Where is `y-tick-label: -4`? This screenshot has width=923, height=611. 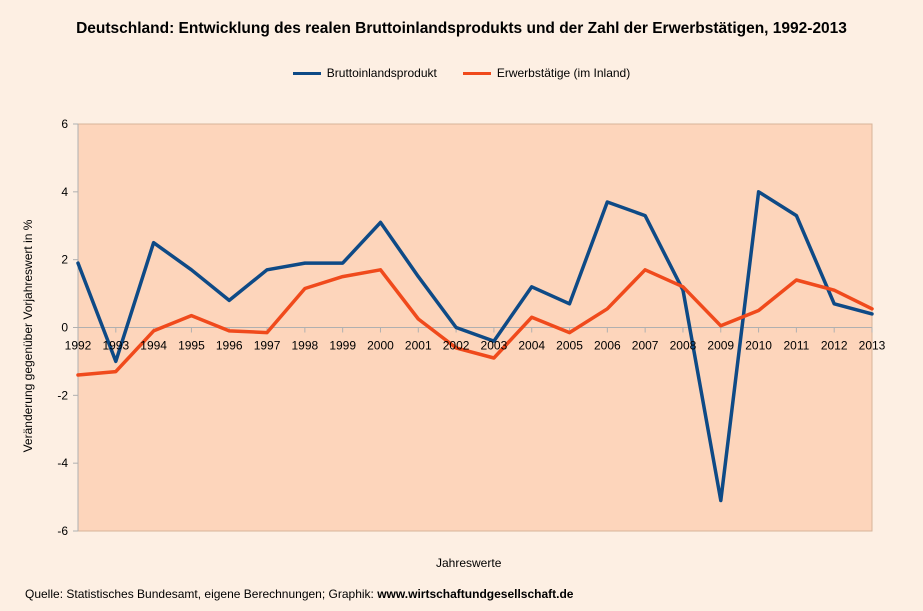
y-tick-label: -4 is located at coordinates (62, 463).